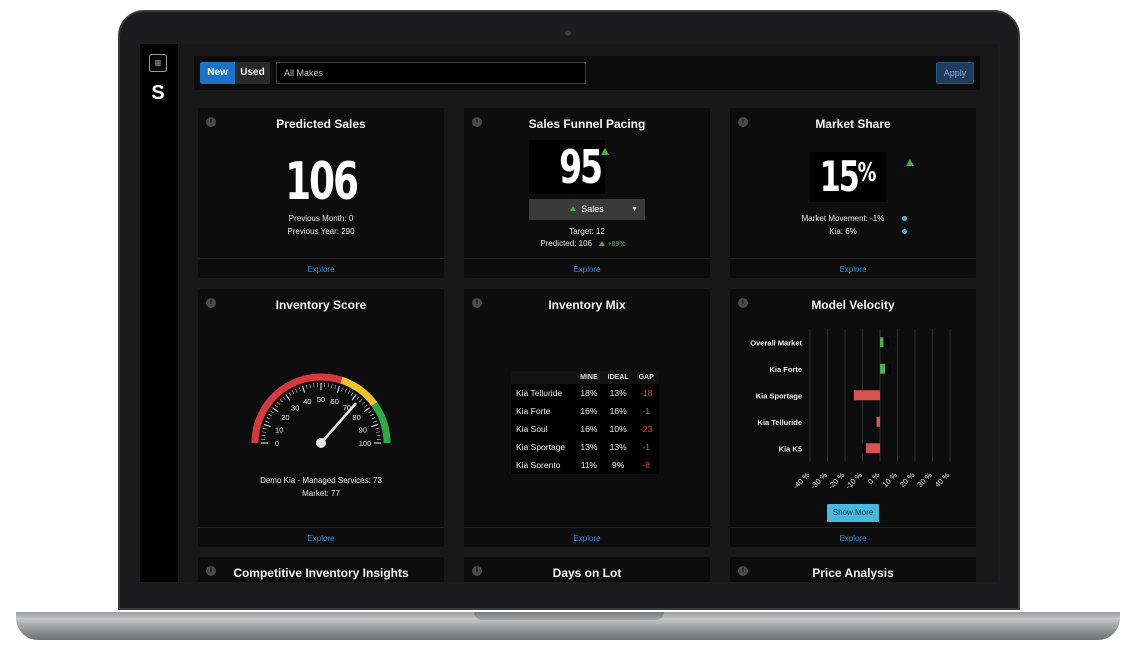  I want to click on table-cell-ideal: 10%, so click(618, 429).